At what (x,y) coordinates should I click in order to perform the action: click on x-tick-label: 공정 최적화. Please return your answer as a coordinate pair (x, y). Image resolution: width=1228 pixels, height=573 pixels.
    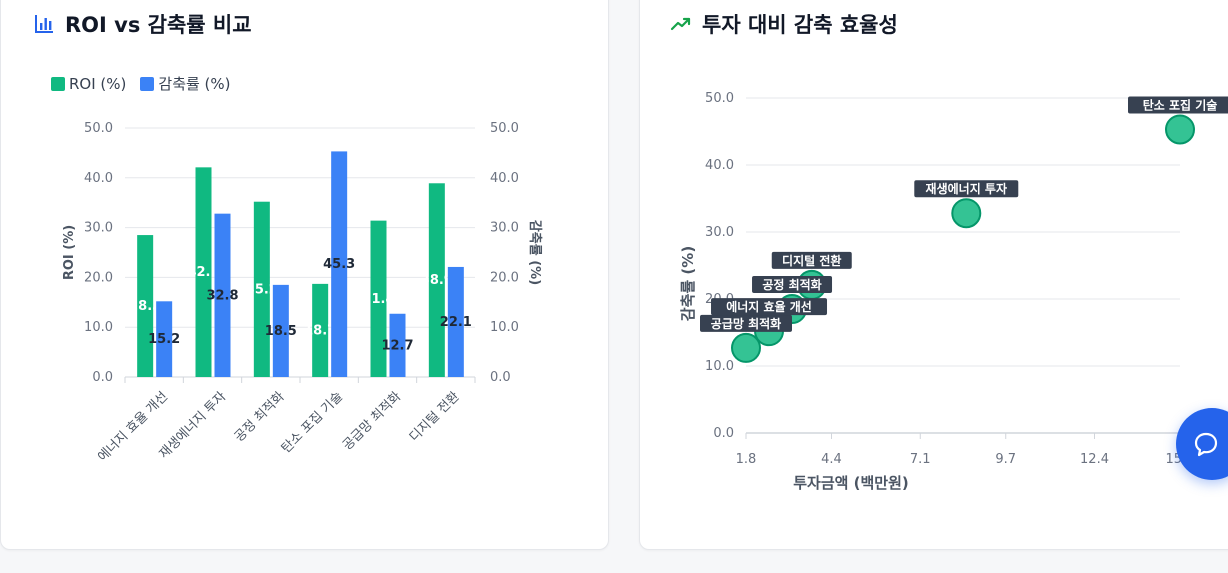
    Looking at the image, I should click on (260, 417).